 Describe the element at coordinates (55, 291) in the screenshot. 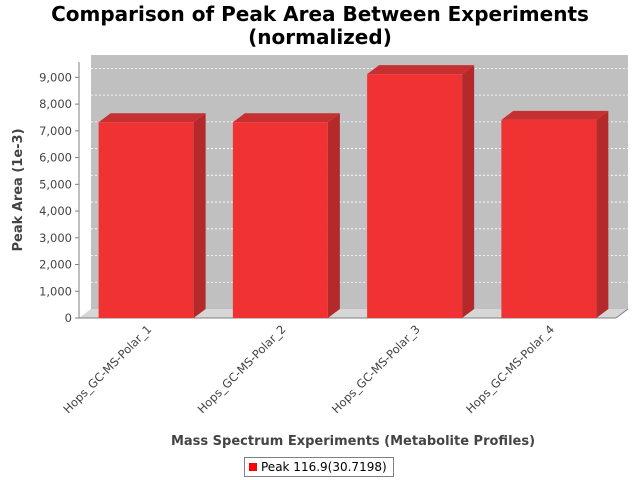

I see `y-tick-label: 1,000` at that location.